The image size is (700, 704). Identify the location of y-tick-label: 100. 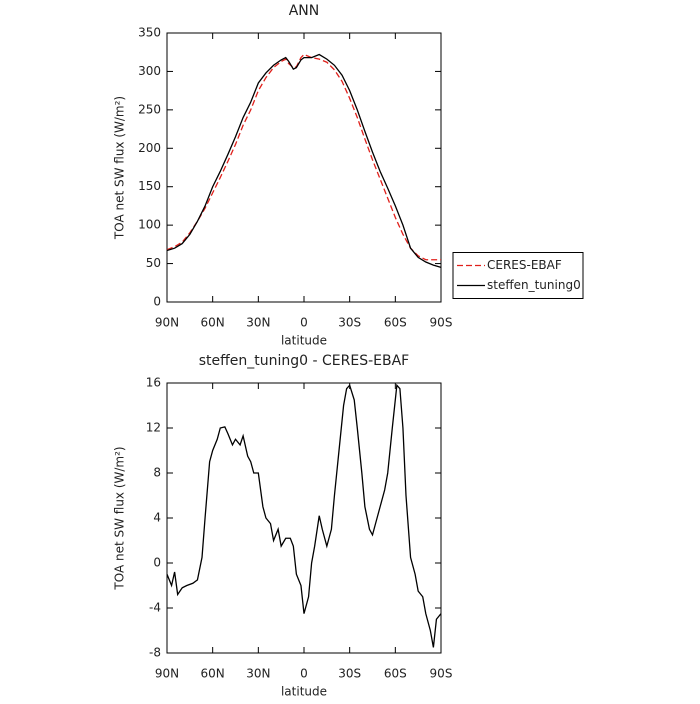
(149, 225).